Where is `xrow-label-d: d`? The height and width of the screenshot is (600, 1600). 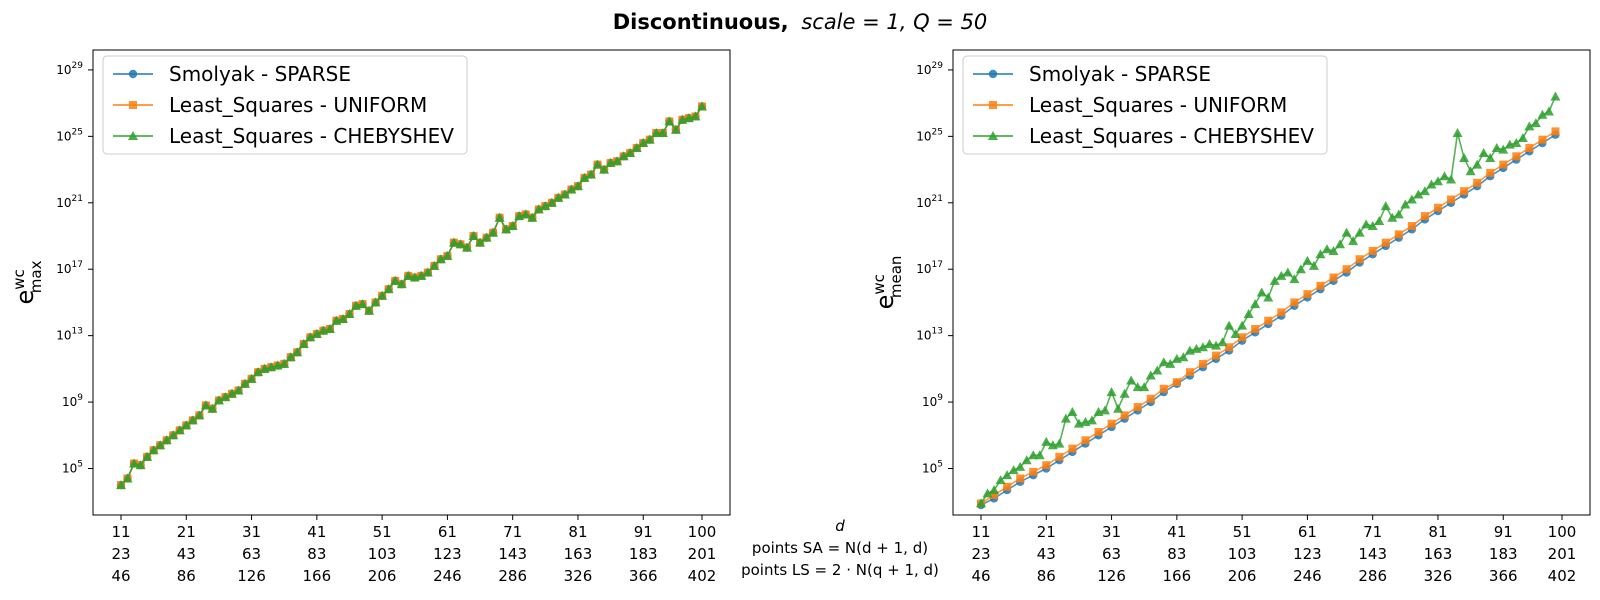 xrow-label-d: d is located at coordinates (840, 526).